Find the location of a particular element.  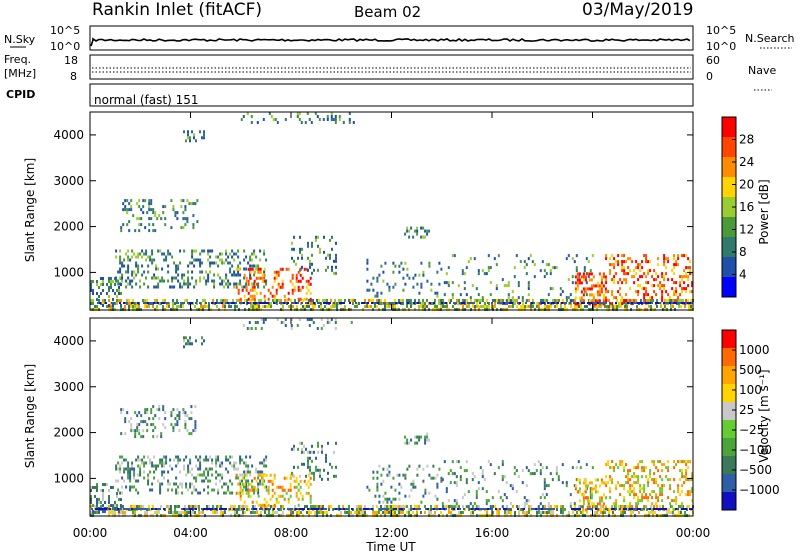

colorbar-swatch is located at coordinates (729, 147).